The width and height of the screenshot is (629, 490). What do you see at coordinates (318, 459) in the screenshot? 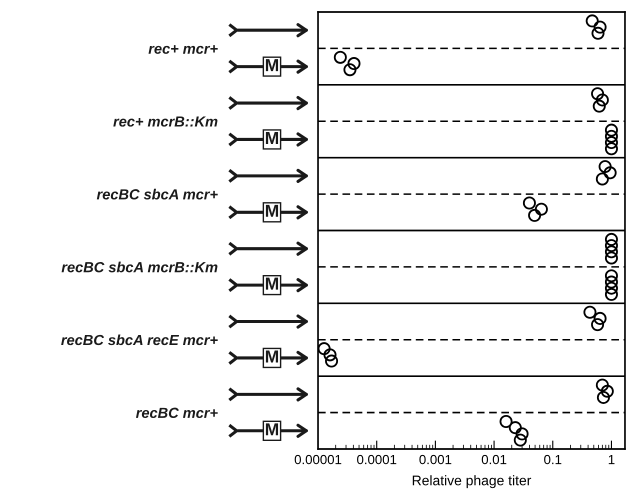
I see `x-tick-label: 0.00001` at bounding box center [318, 459].